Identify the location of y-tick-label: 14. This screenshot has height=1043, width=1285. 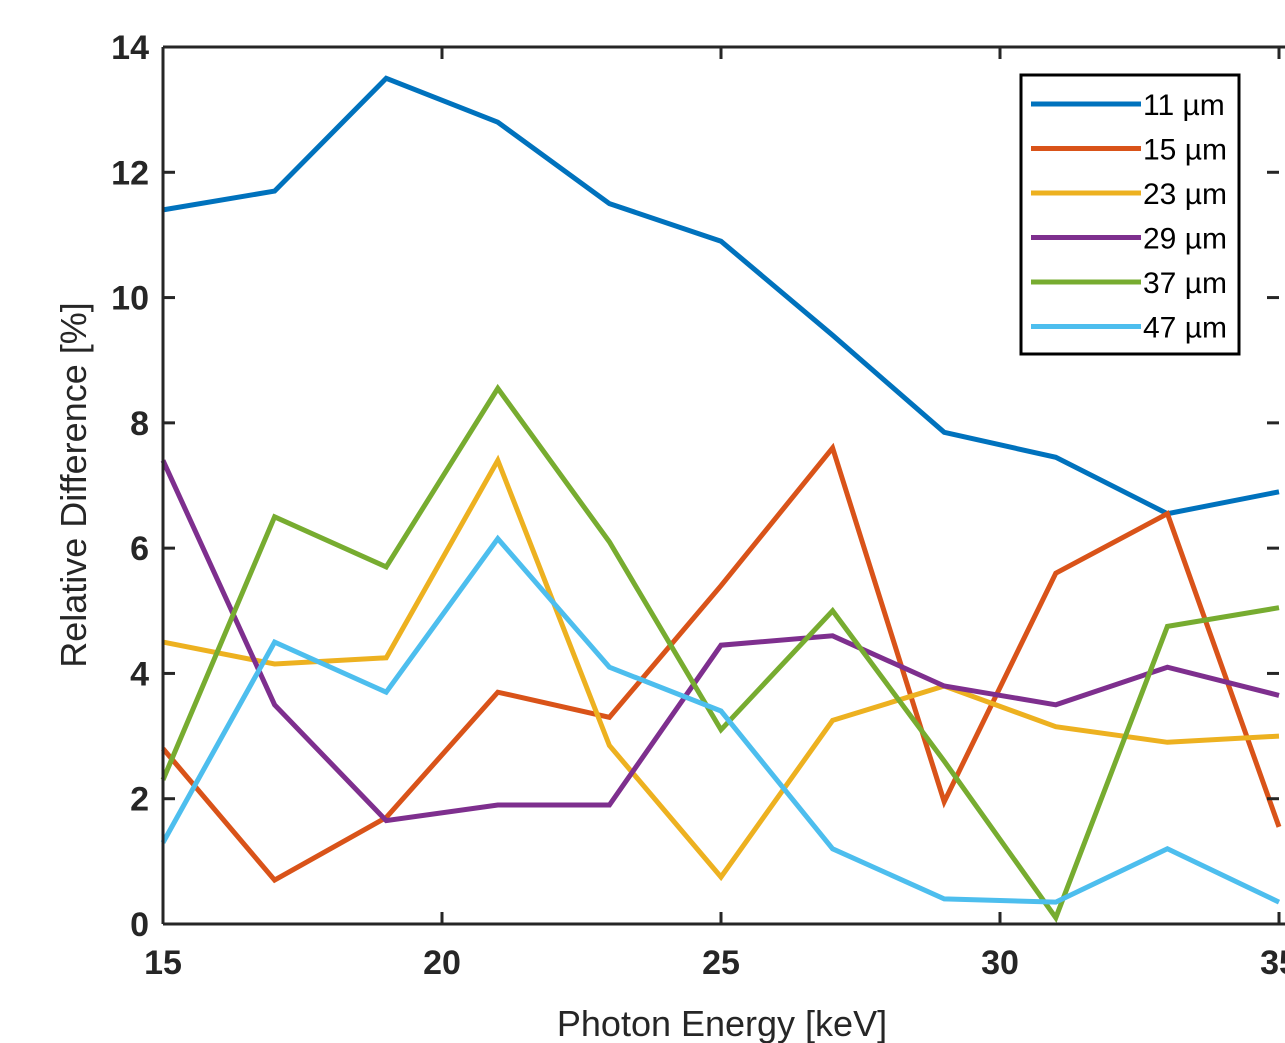
(130, 48).